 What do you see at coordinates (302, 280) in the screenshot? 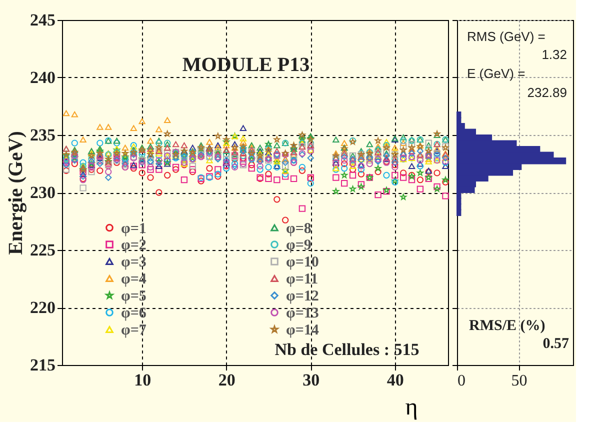
I see `legend-label: φ=11` at bounding box center [302, 280].